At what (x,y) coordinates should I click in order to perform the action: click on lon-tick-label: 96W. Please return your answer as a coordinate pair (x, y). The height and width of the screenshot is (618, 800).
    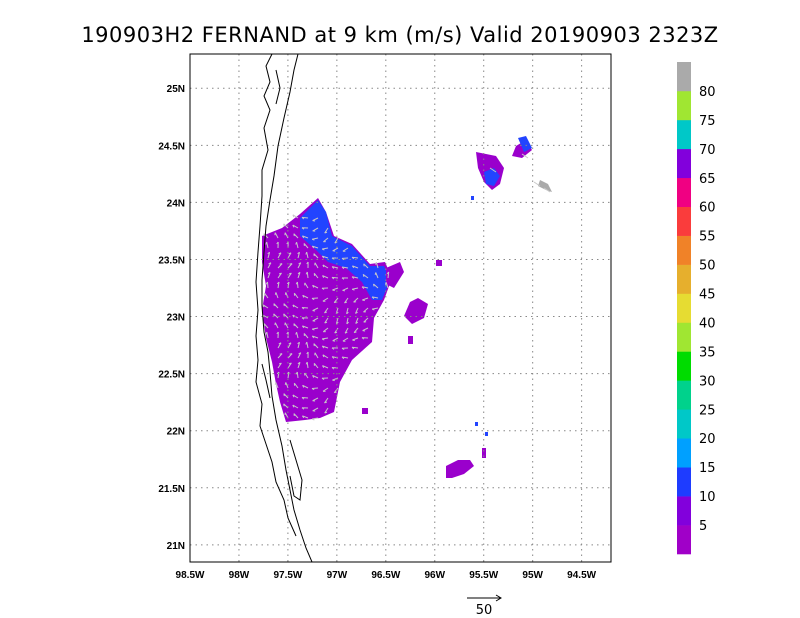
    Looking at the image, I should click on (434, 575).